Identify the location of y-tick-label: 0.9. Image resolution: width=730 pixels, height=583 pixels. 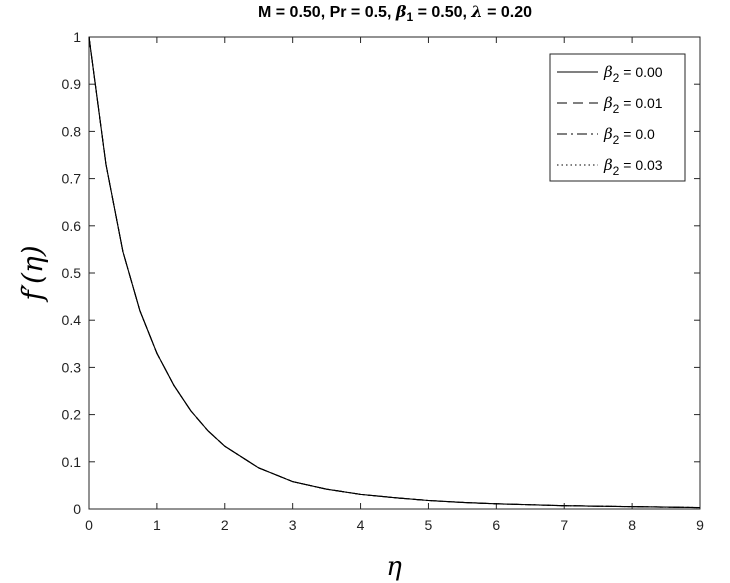
(72, 84).